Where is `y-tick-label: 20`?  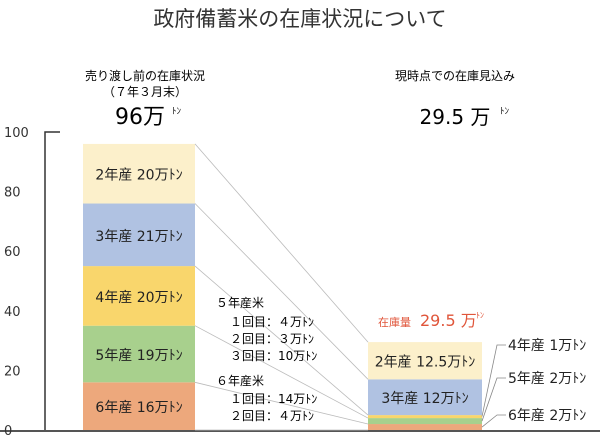 y-tick-label: 20 is located at coordinates (12, 371).